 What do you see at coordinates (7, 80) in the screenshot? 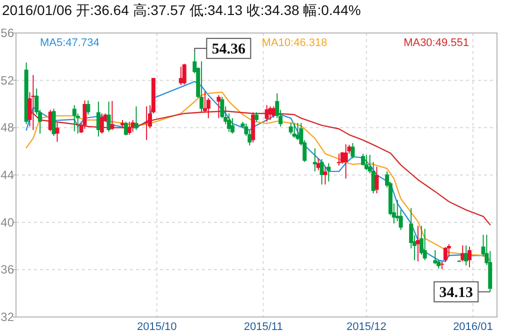
I see `y-tick-label: 52` at bounding box center [7, 80].